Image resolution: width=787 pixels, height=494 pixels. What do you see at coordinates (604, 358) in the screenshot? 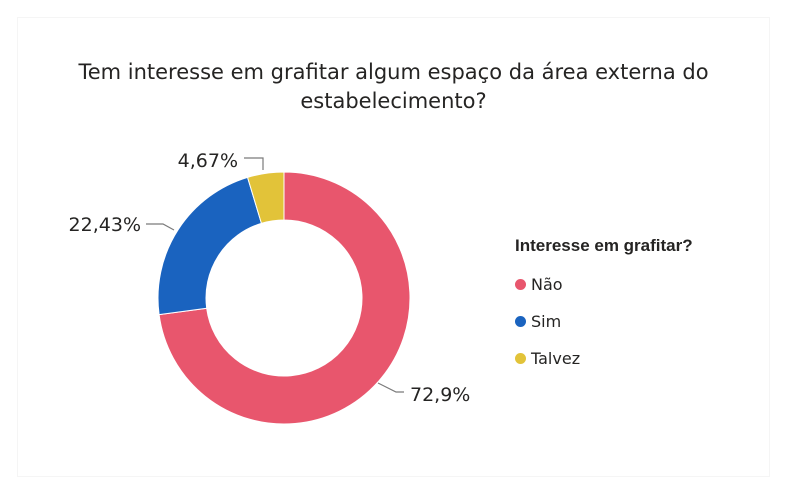
I see `legend-item-talvez: Talvez` at bounding box center [604, 358].